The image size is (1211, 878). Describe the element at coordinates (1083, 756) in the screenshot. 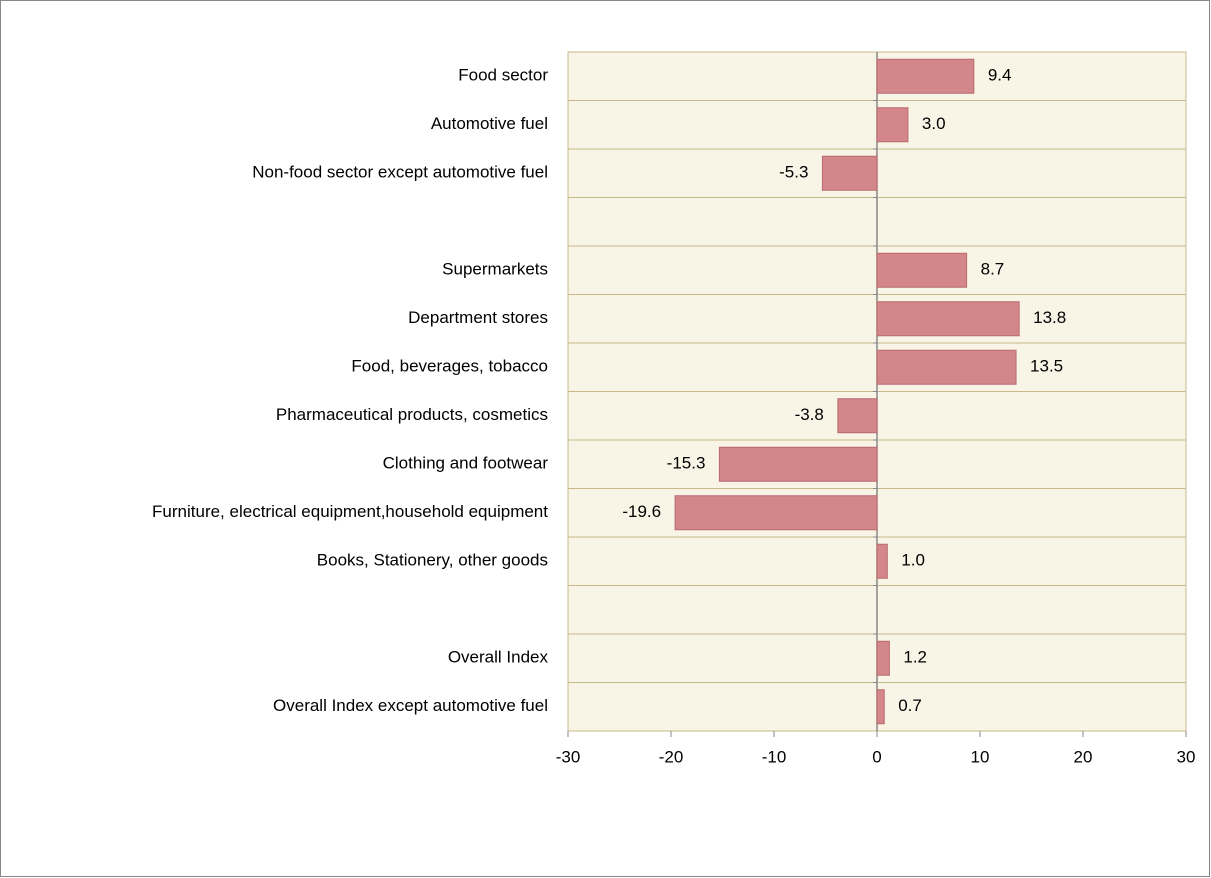

I see `x-tick-label: 20` at that location.